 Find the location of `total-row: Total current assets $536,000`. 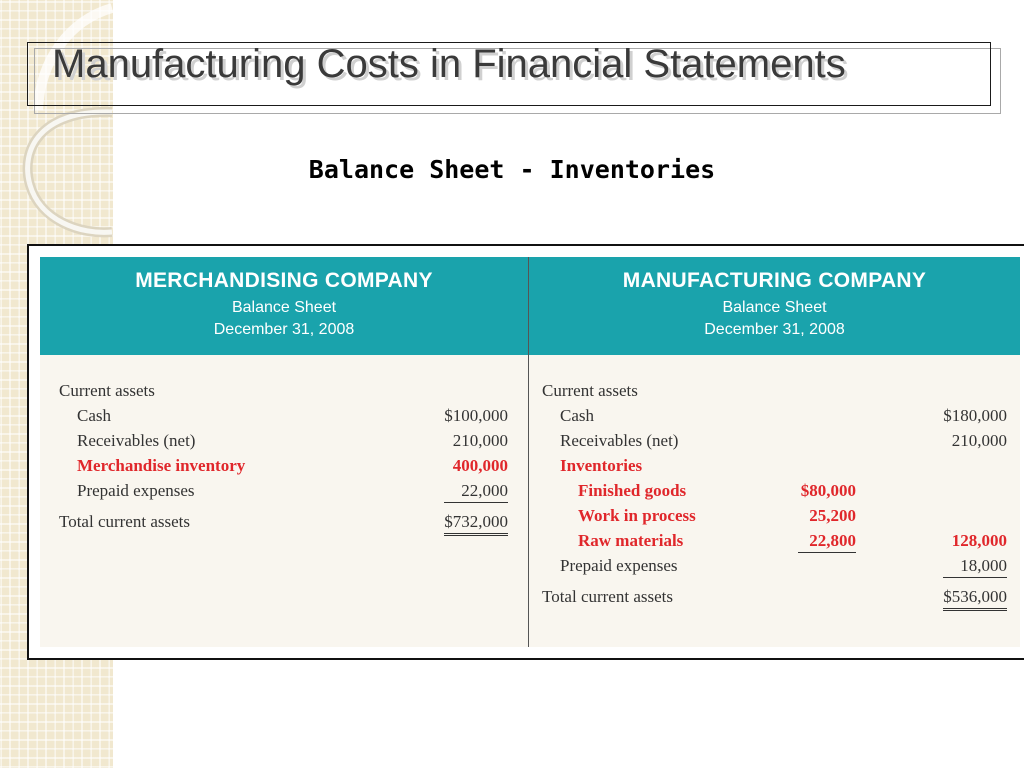

total-row: Total current assets $536,000 is located at coordinates (774, 599).